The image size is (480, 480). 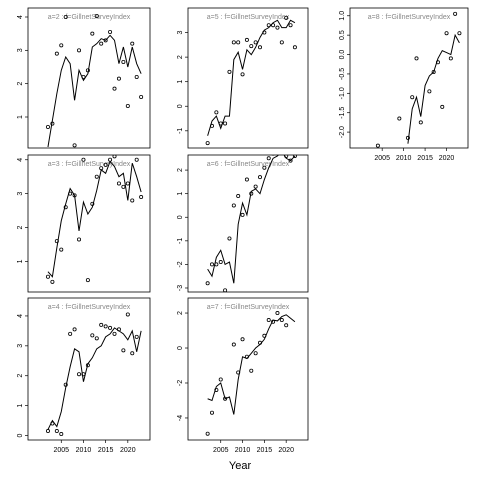 What do you see at coordinates (89, 307) in the screenshot?
I see `panel-title: a=4 : f=GillnetSurveyIndex` at bounding box center [89, 307].